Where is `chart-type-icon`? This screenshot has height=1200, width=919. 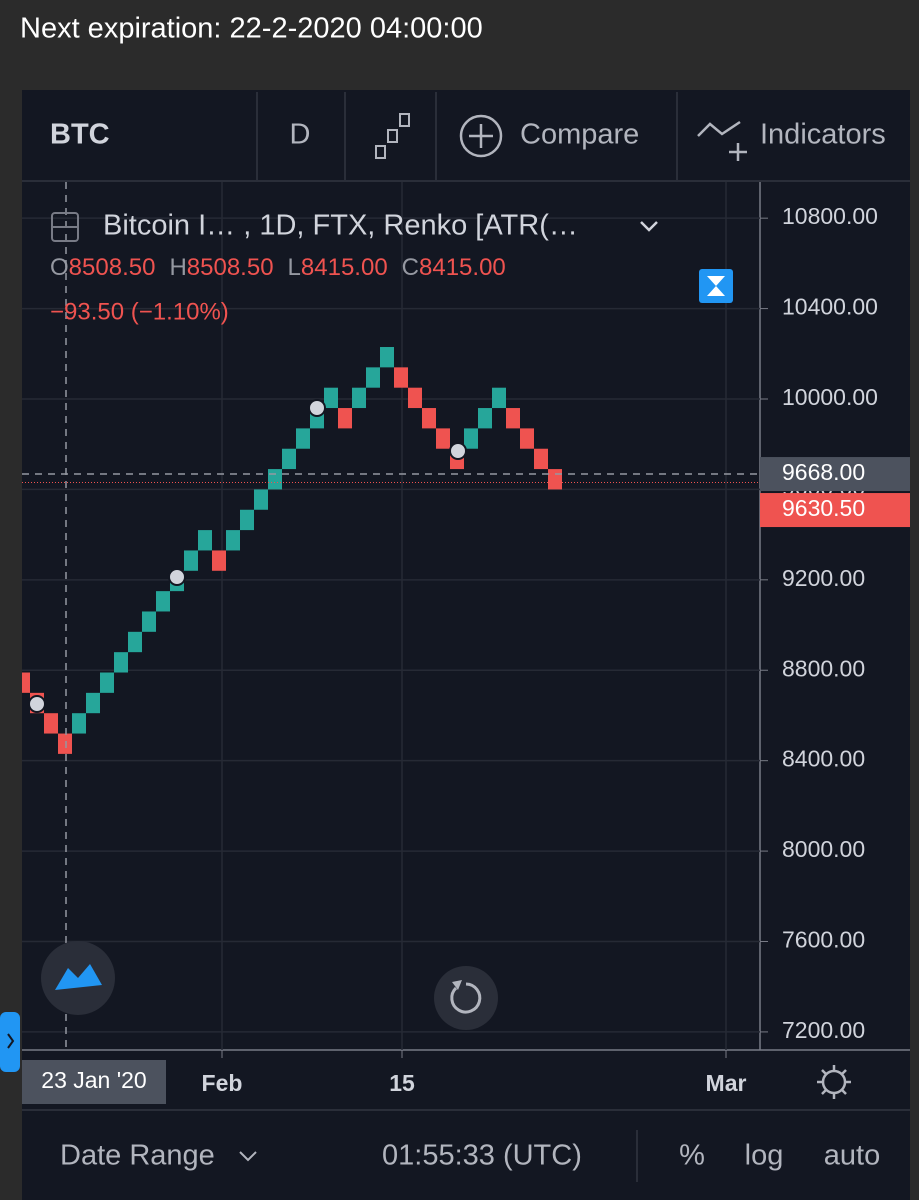
chart-type-icon is located at coordinates (392, 136).